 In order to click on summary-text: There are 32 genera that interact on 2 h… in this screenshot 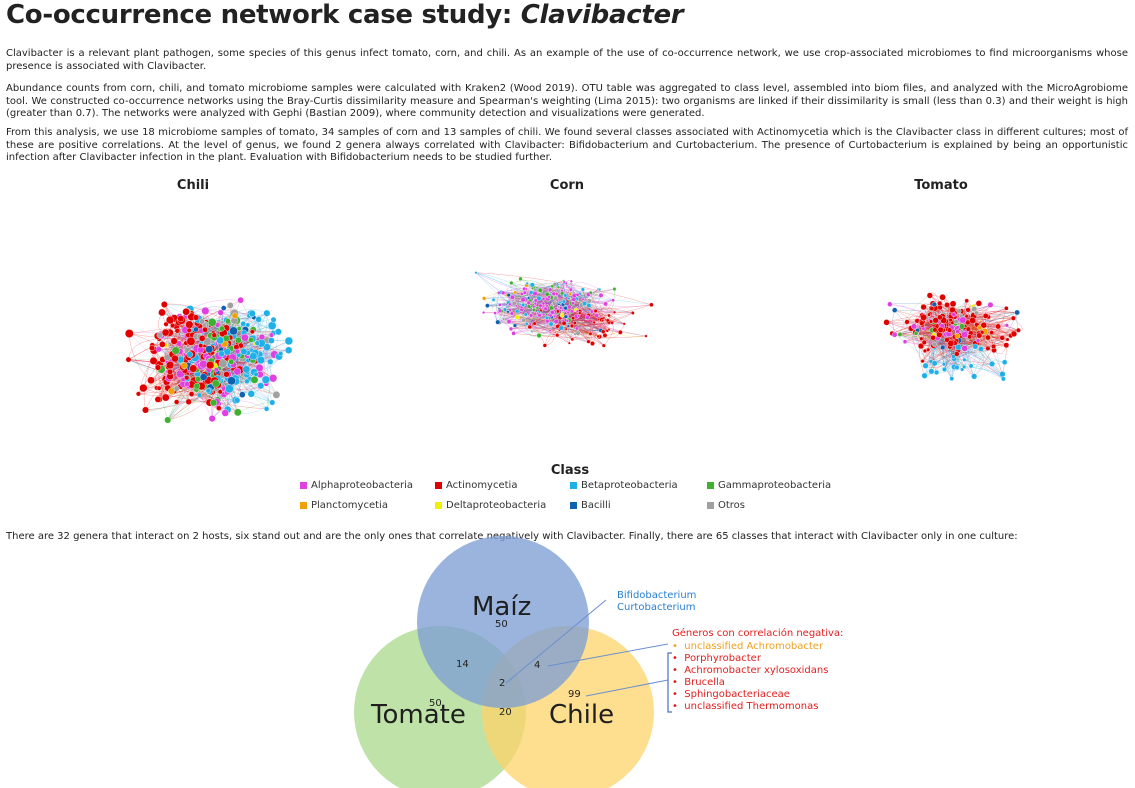, I will do `click(512, 536)`.